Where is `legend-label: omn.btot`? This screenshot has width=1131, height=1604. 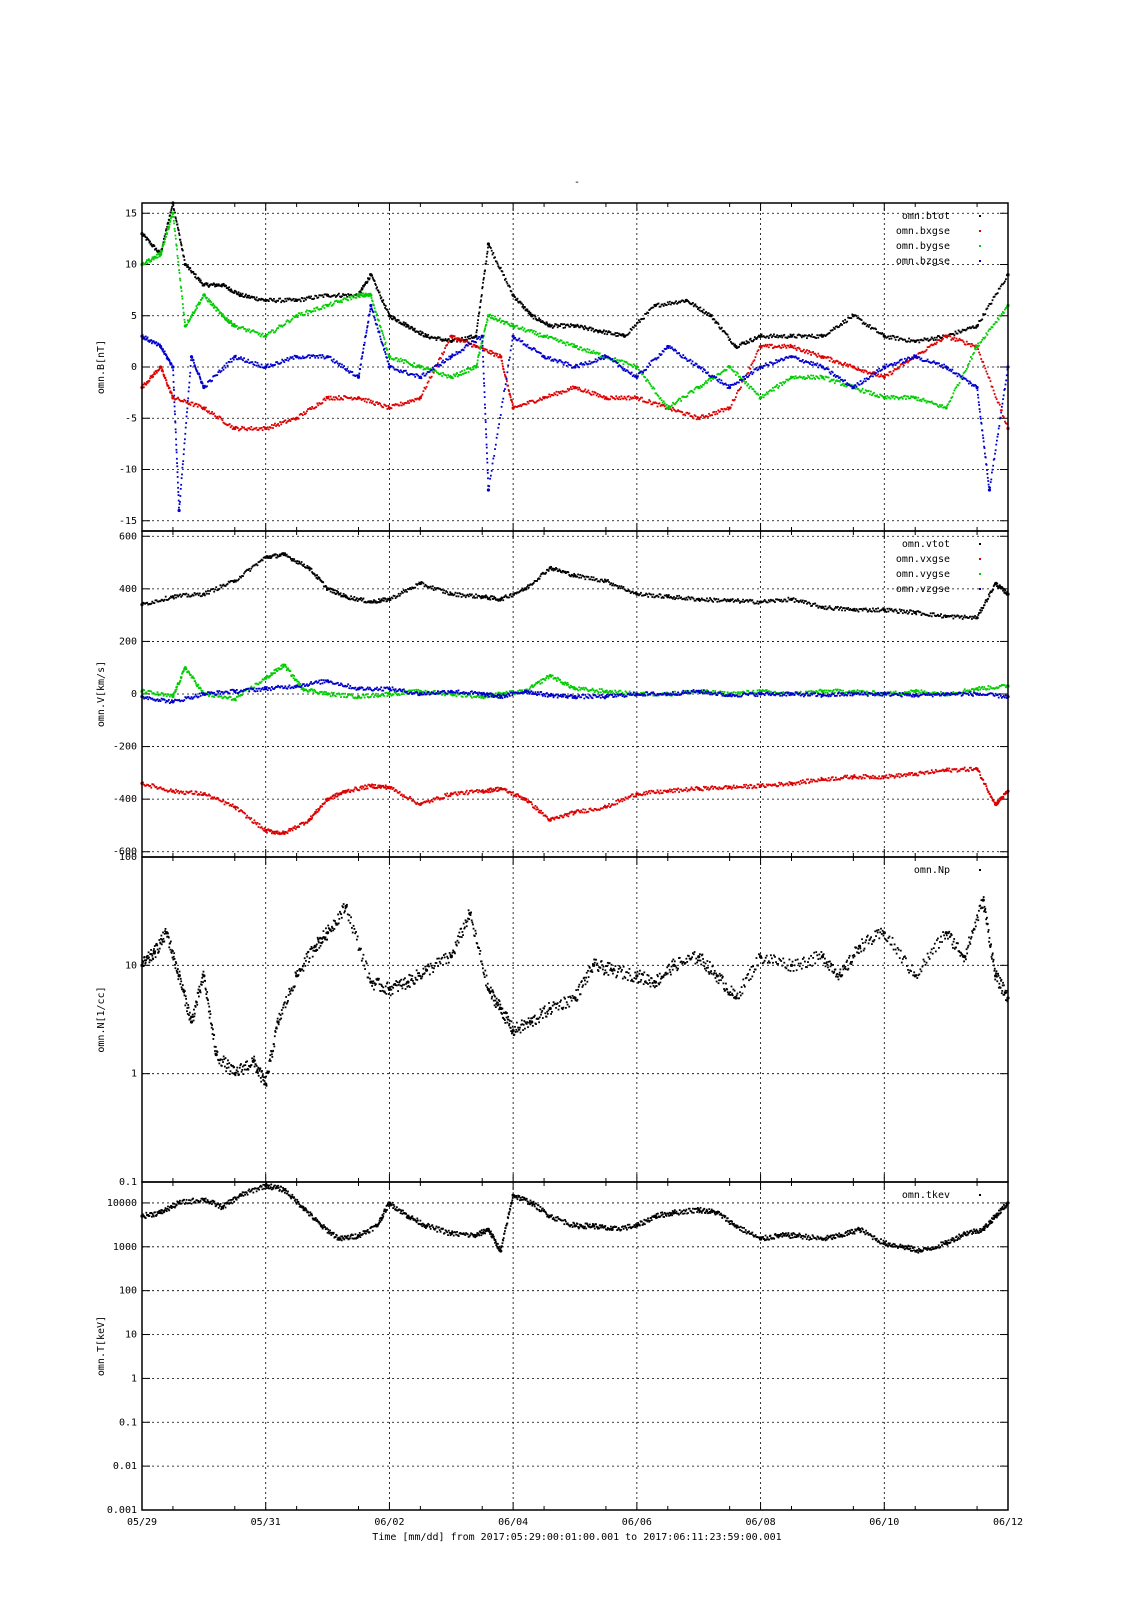
legend-label: omn.btot is located at coordinates (926, 216).